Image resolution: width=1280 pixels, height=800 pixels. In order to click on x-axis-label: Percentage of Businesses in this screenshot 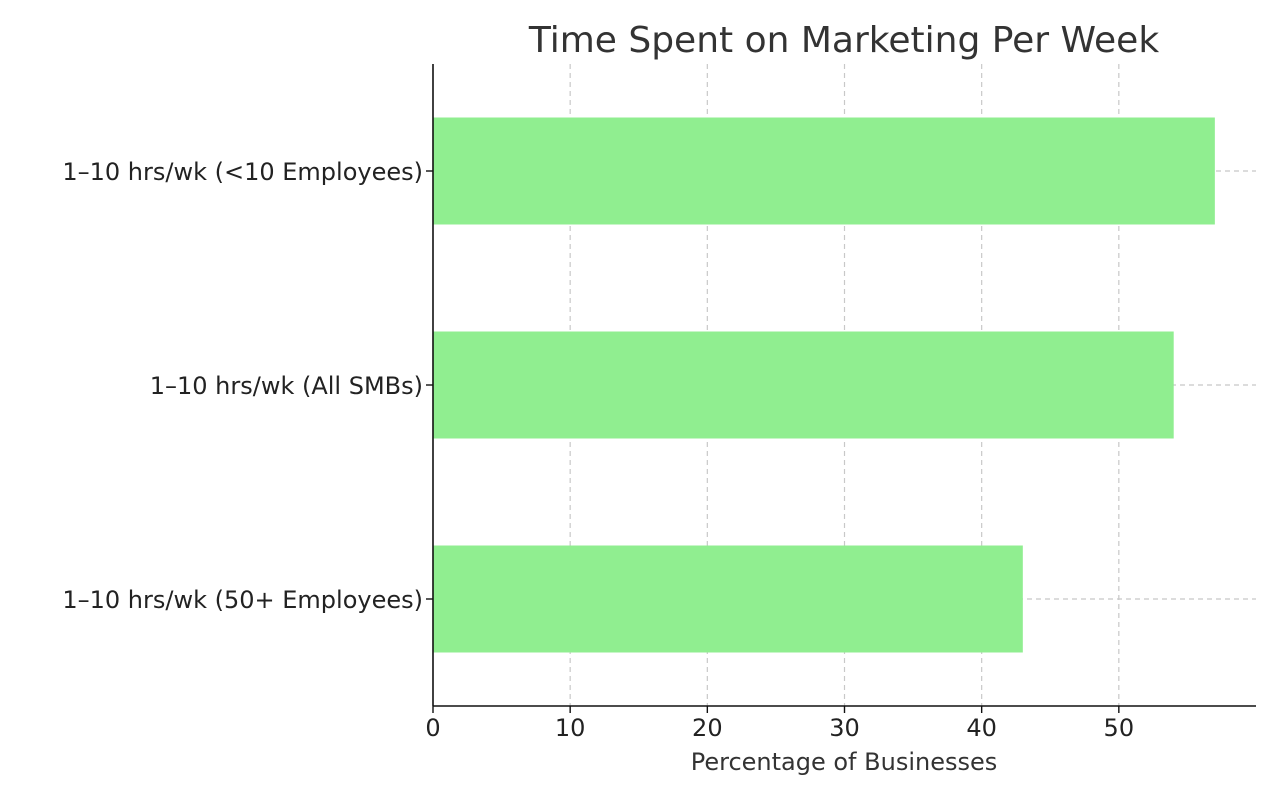, I will do `click(844, 762)`.